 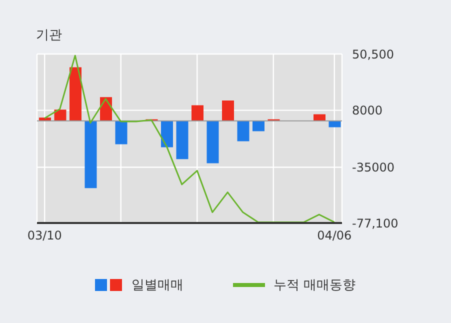 What do you see at coordinates (49, 35) in the screenshot?
I see `chart-title: 기관` at bounding box center [49, 35].